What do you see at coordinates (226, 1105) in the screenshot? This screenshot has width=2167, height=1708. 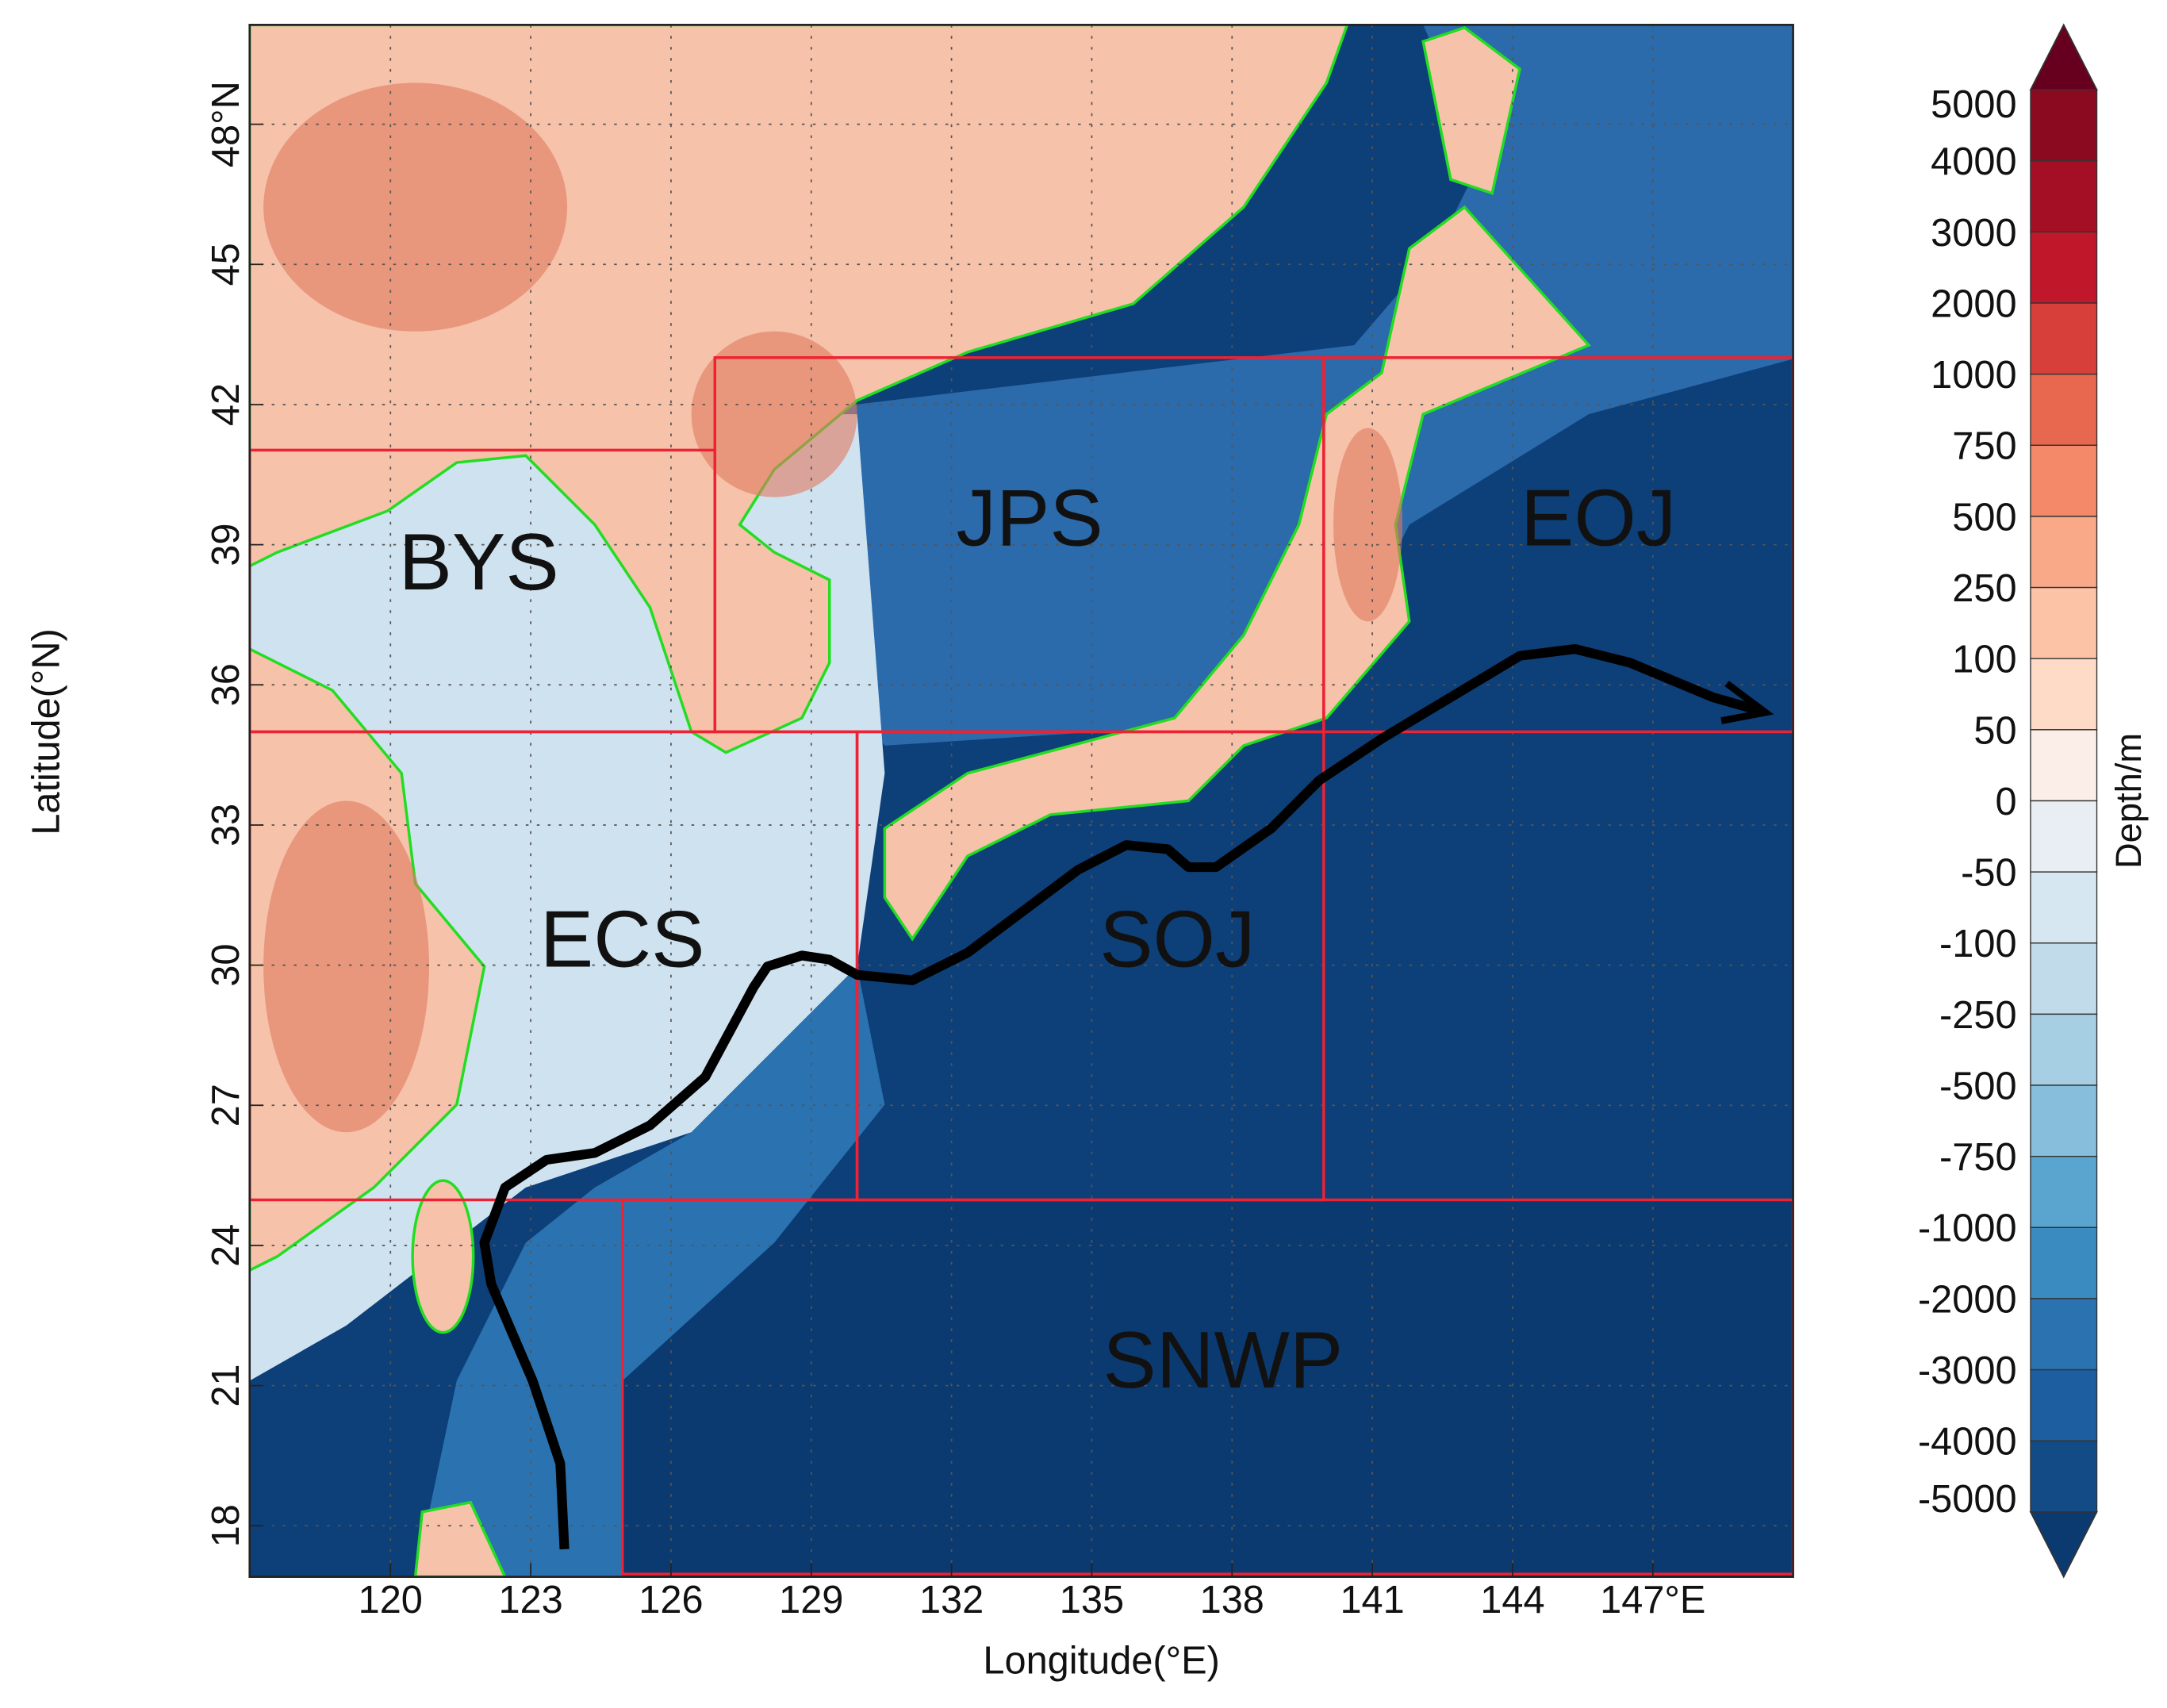 I see `y-tick-label: 27` at bounding box center [226, 1105].